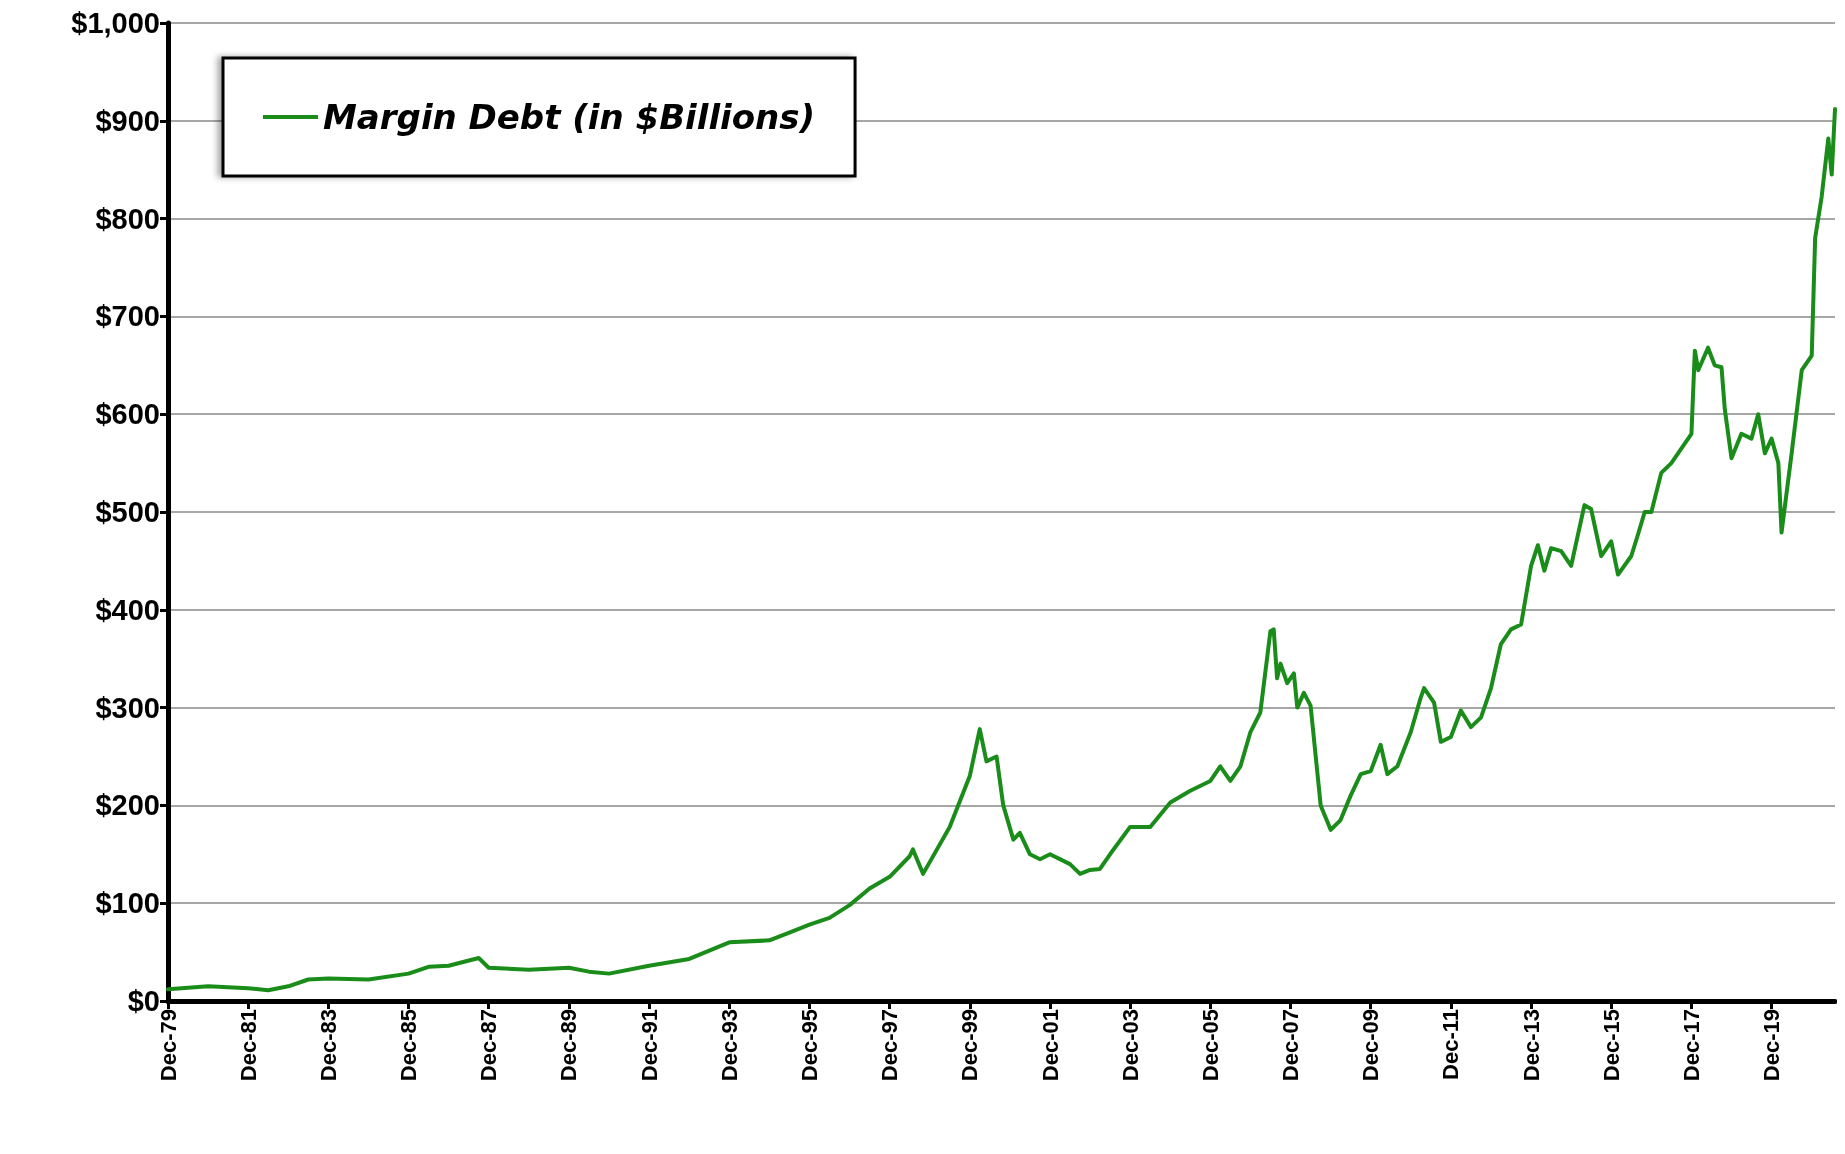  What do you see at coordinates (409, 1045) in the screenshot?
I see `x-tick-label: Dec-85` at bounding box center [409, 1045].